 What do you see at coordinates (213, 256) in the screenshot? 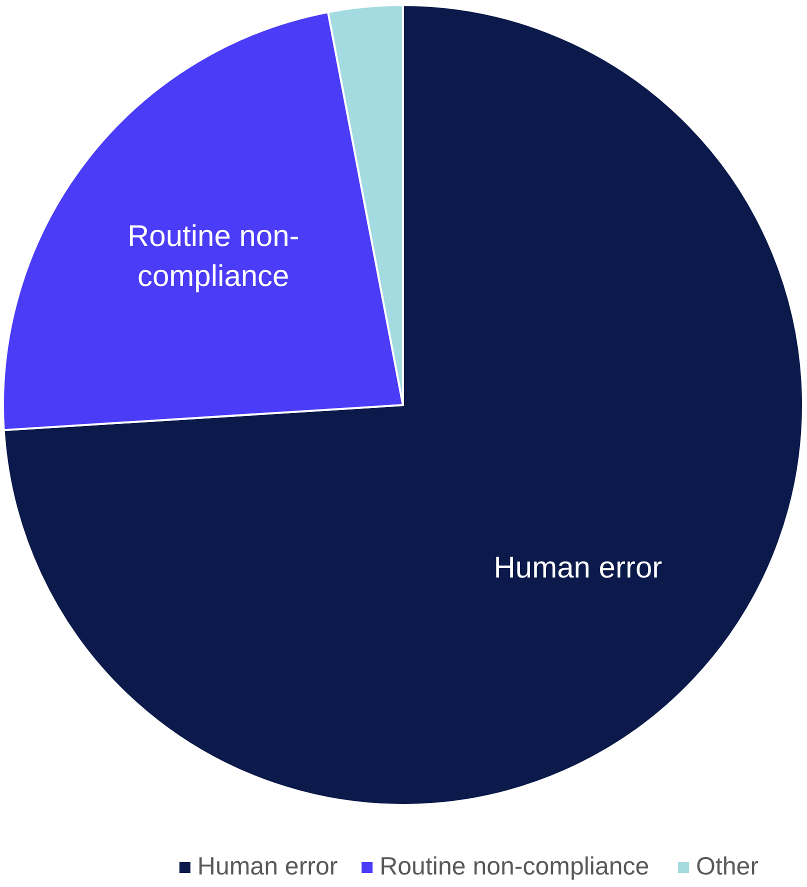
I see `slice-label: Routine non-compliance` at bounding box center [213, 256].